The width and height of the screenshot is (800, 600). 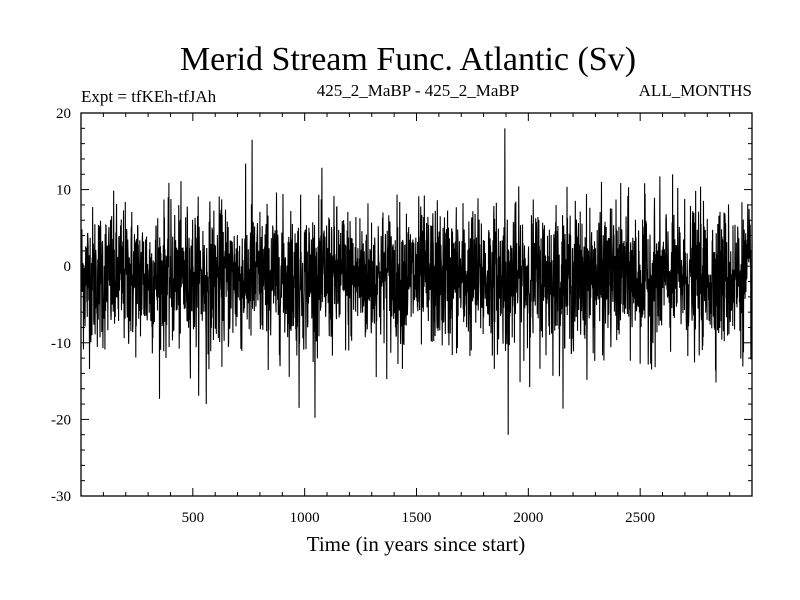 What do you see at coordinates (640, 518) in the screenshot?
I see `x-tick-label: 2500` at bounding box center [640, 518].